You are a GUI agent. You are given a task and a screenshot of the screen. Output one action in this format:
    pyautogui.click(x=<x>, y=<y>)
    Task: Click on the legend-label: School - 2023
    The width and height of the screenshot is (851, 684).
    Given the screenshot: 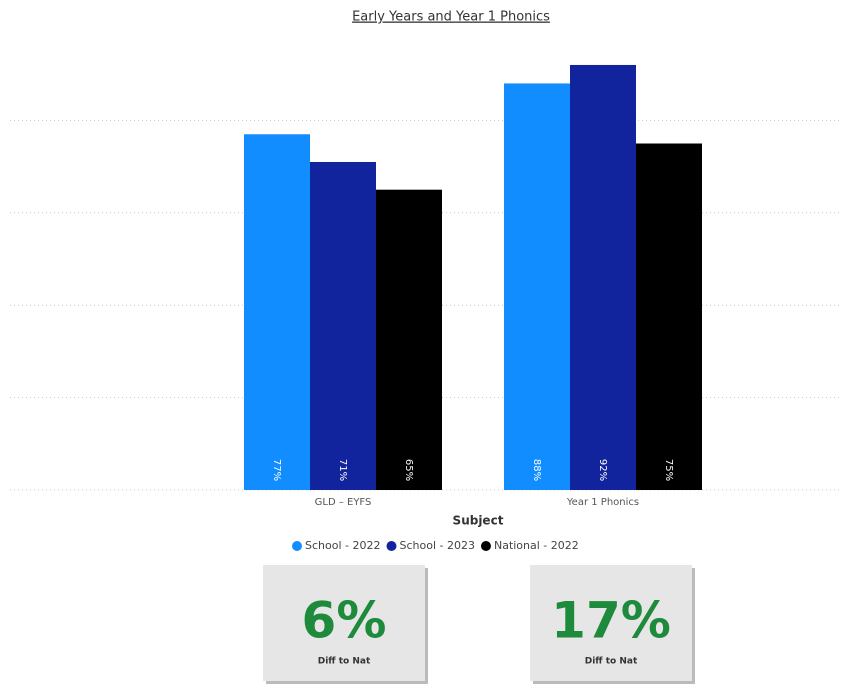 What is the action you would take?
    pyautogui.click(x=436, y=545)
    